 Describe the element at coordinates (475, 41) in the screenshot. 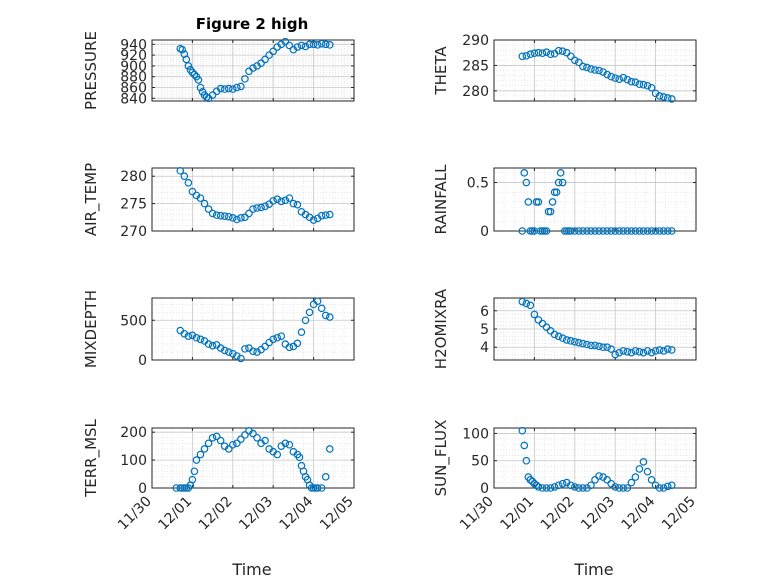

I see `y-tick-label: 290` at that location.